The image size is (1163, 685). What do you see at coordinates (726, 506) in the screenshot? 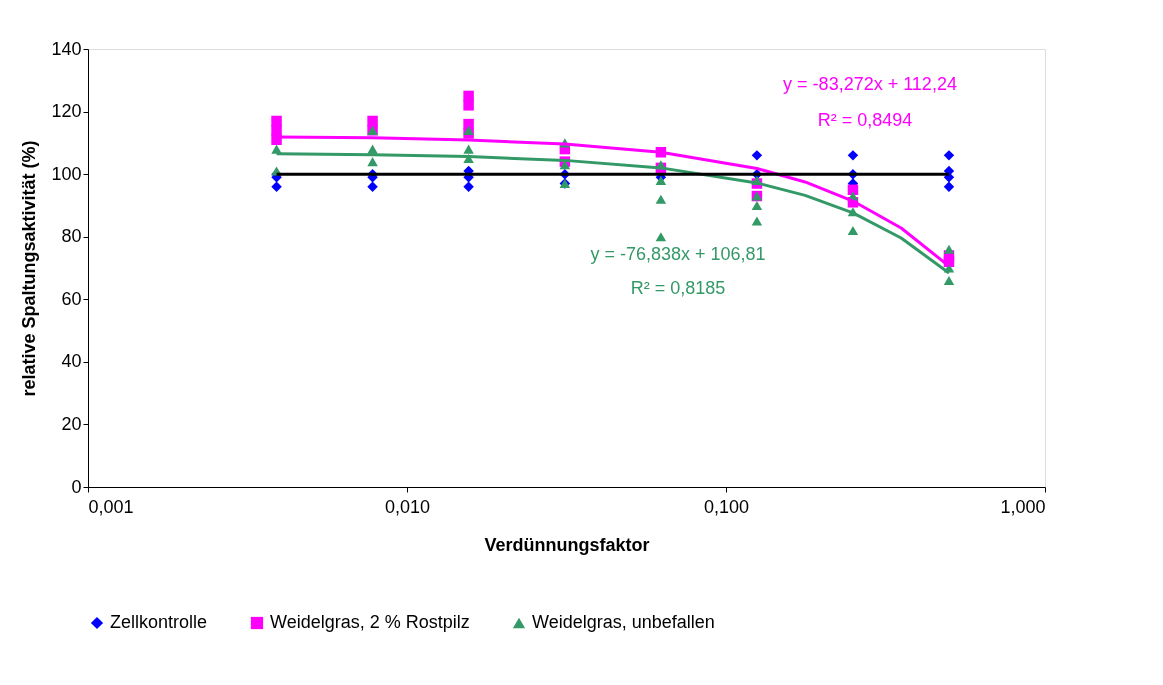
I see `x-tick-label: 0,100` at bounding box center [726, 506].